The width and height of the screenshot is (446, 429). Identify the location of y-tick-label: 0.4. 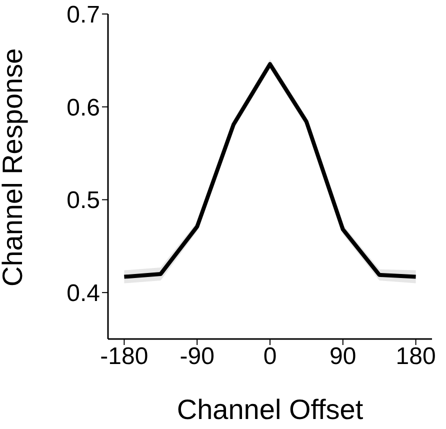
(83, 294).